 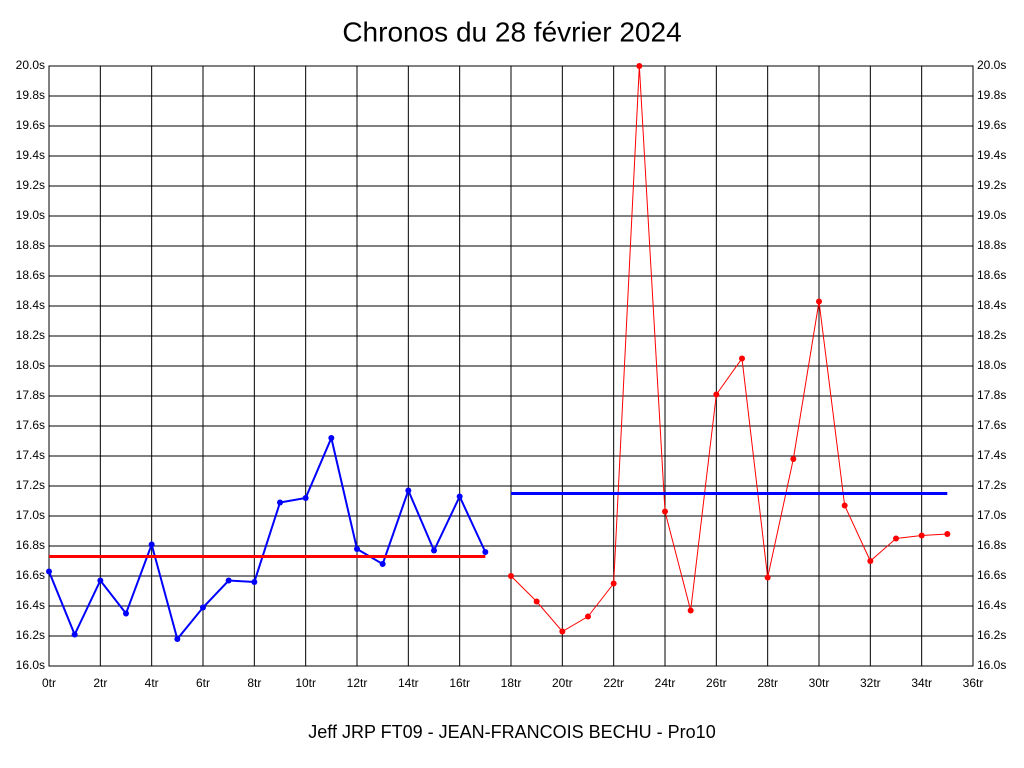 I want to click on x-tick-label: 22tr, so click(x=613, y=683).